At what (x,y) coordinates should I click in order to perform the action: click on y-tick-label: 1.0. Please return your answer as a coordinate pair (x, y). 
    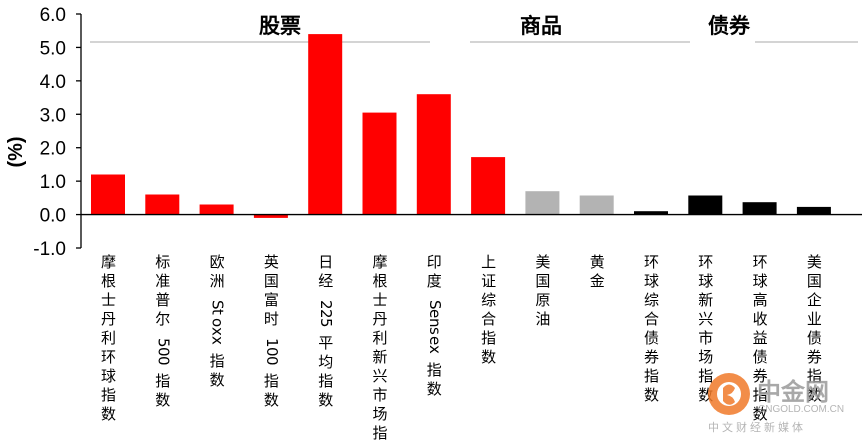
    Looking at the image, I should click on (53, 182).